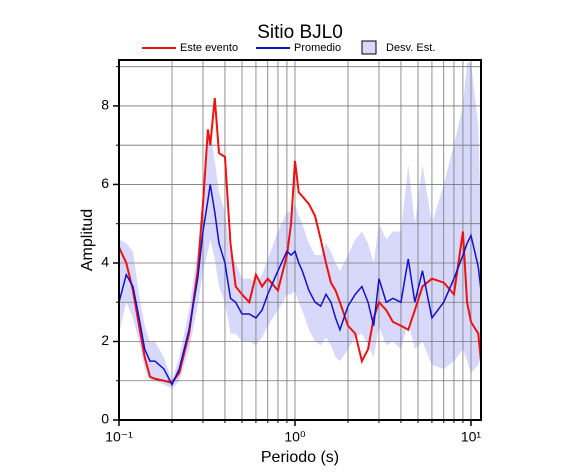 This screenshot has width=586, height=475. What do you see at coordinates (410, 48) in the screenshot?
I see `legend-label: Desv. Est.` at bounding box center [410, 48].